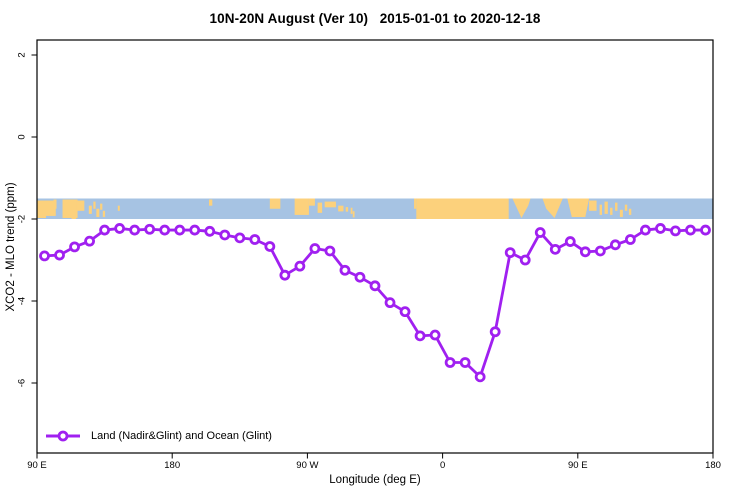 Image resolution: width=750 pixels, height=500 pixels. I want to click on y-tick-label: 2, so click(22, 55).